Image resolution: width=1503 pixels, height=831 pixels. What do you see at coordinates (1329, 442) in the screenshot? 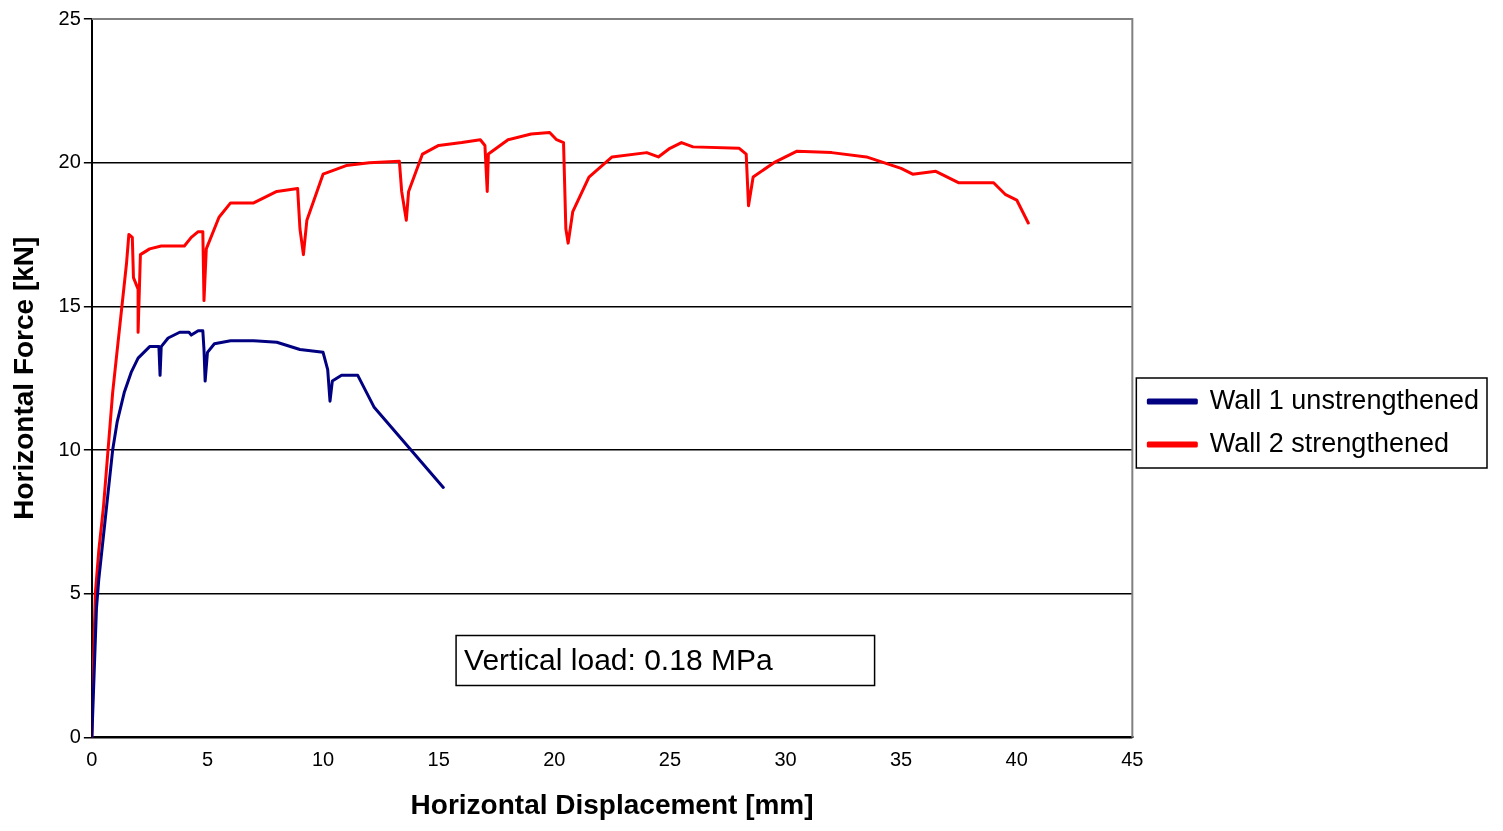
I see `legend-label: Wall 2 strengthened` at bounding box center [1329, 442].